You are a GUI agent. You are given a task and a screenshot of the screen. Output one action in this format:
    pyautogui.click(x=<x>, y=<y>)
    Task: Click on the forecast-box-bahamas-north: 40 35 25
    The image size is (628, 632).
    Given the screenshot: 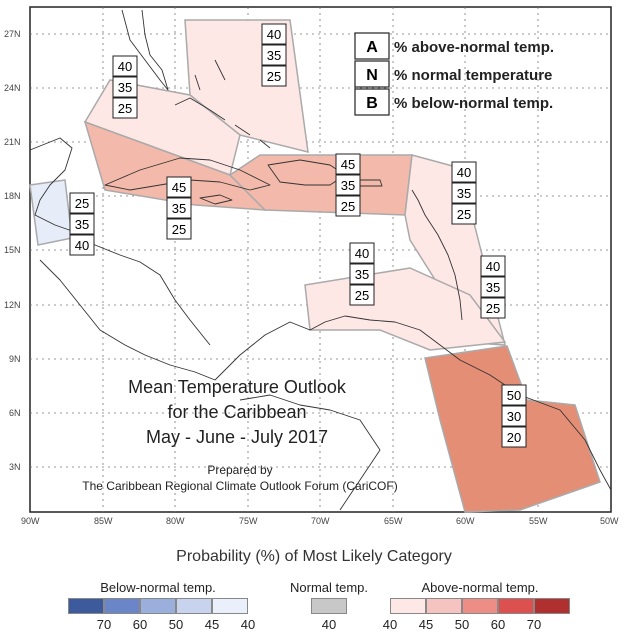 What is the action you would take?
    pyautogui.click(x=274, y=55)
    